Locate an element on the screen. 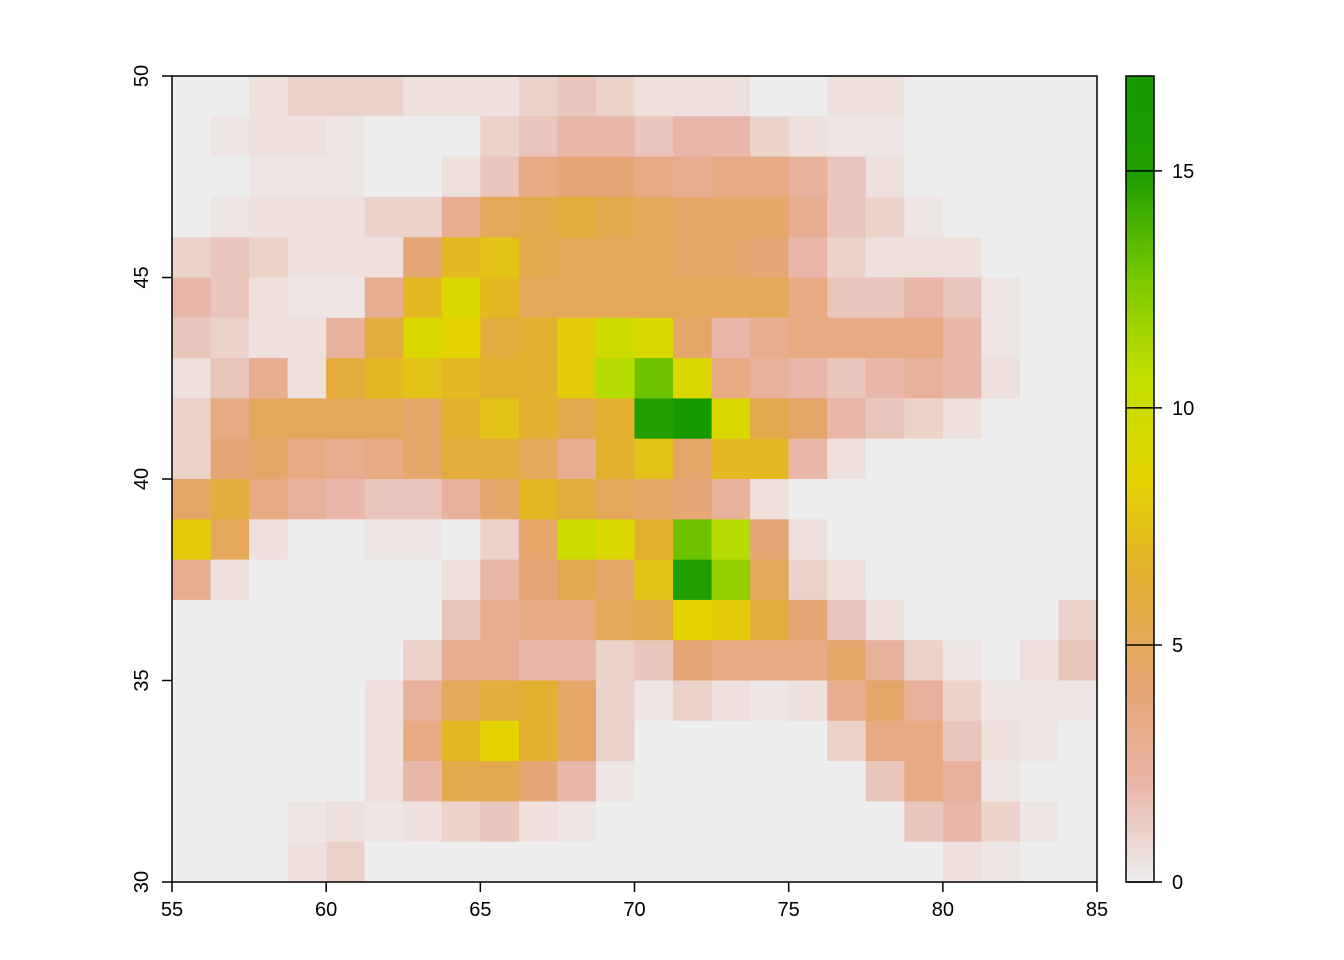  y-tick-label: 40 is located at coordinates (142, 479).